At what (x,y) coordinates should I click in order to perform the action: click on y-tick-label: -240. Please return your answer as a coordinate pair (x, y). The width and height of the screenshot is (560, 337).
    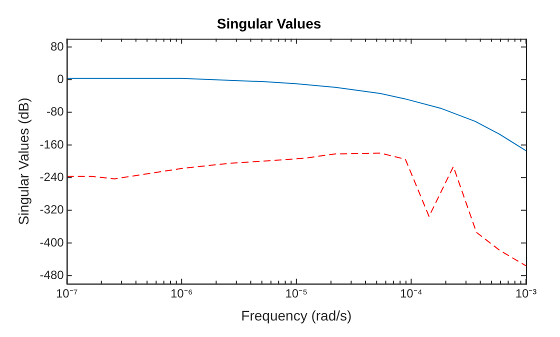
    Looking at the image, I should click on (52, 177).